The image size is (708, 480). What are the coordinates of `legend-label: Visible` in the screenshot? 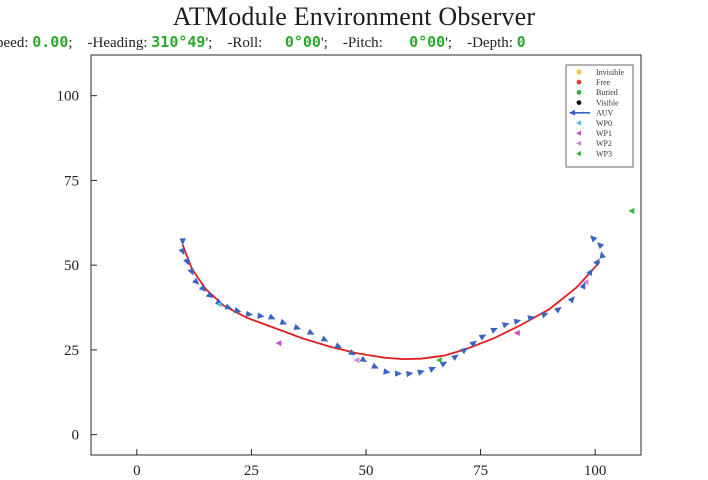 It's located at (607, 102).